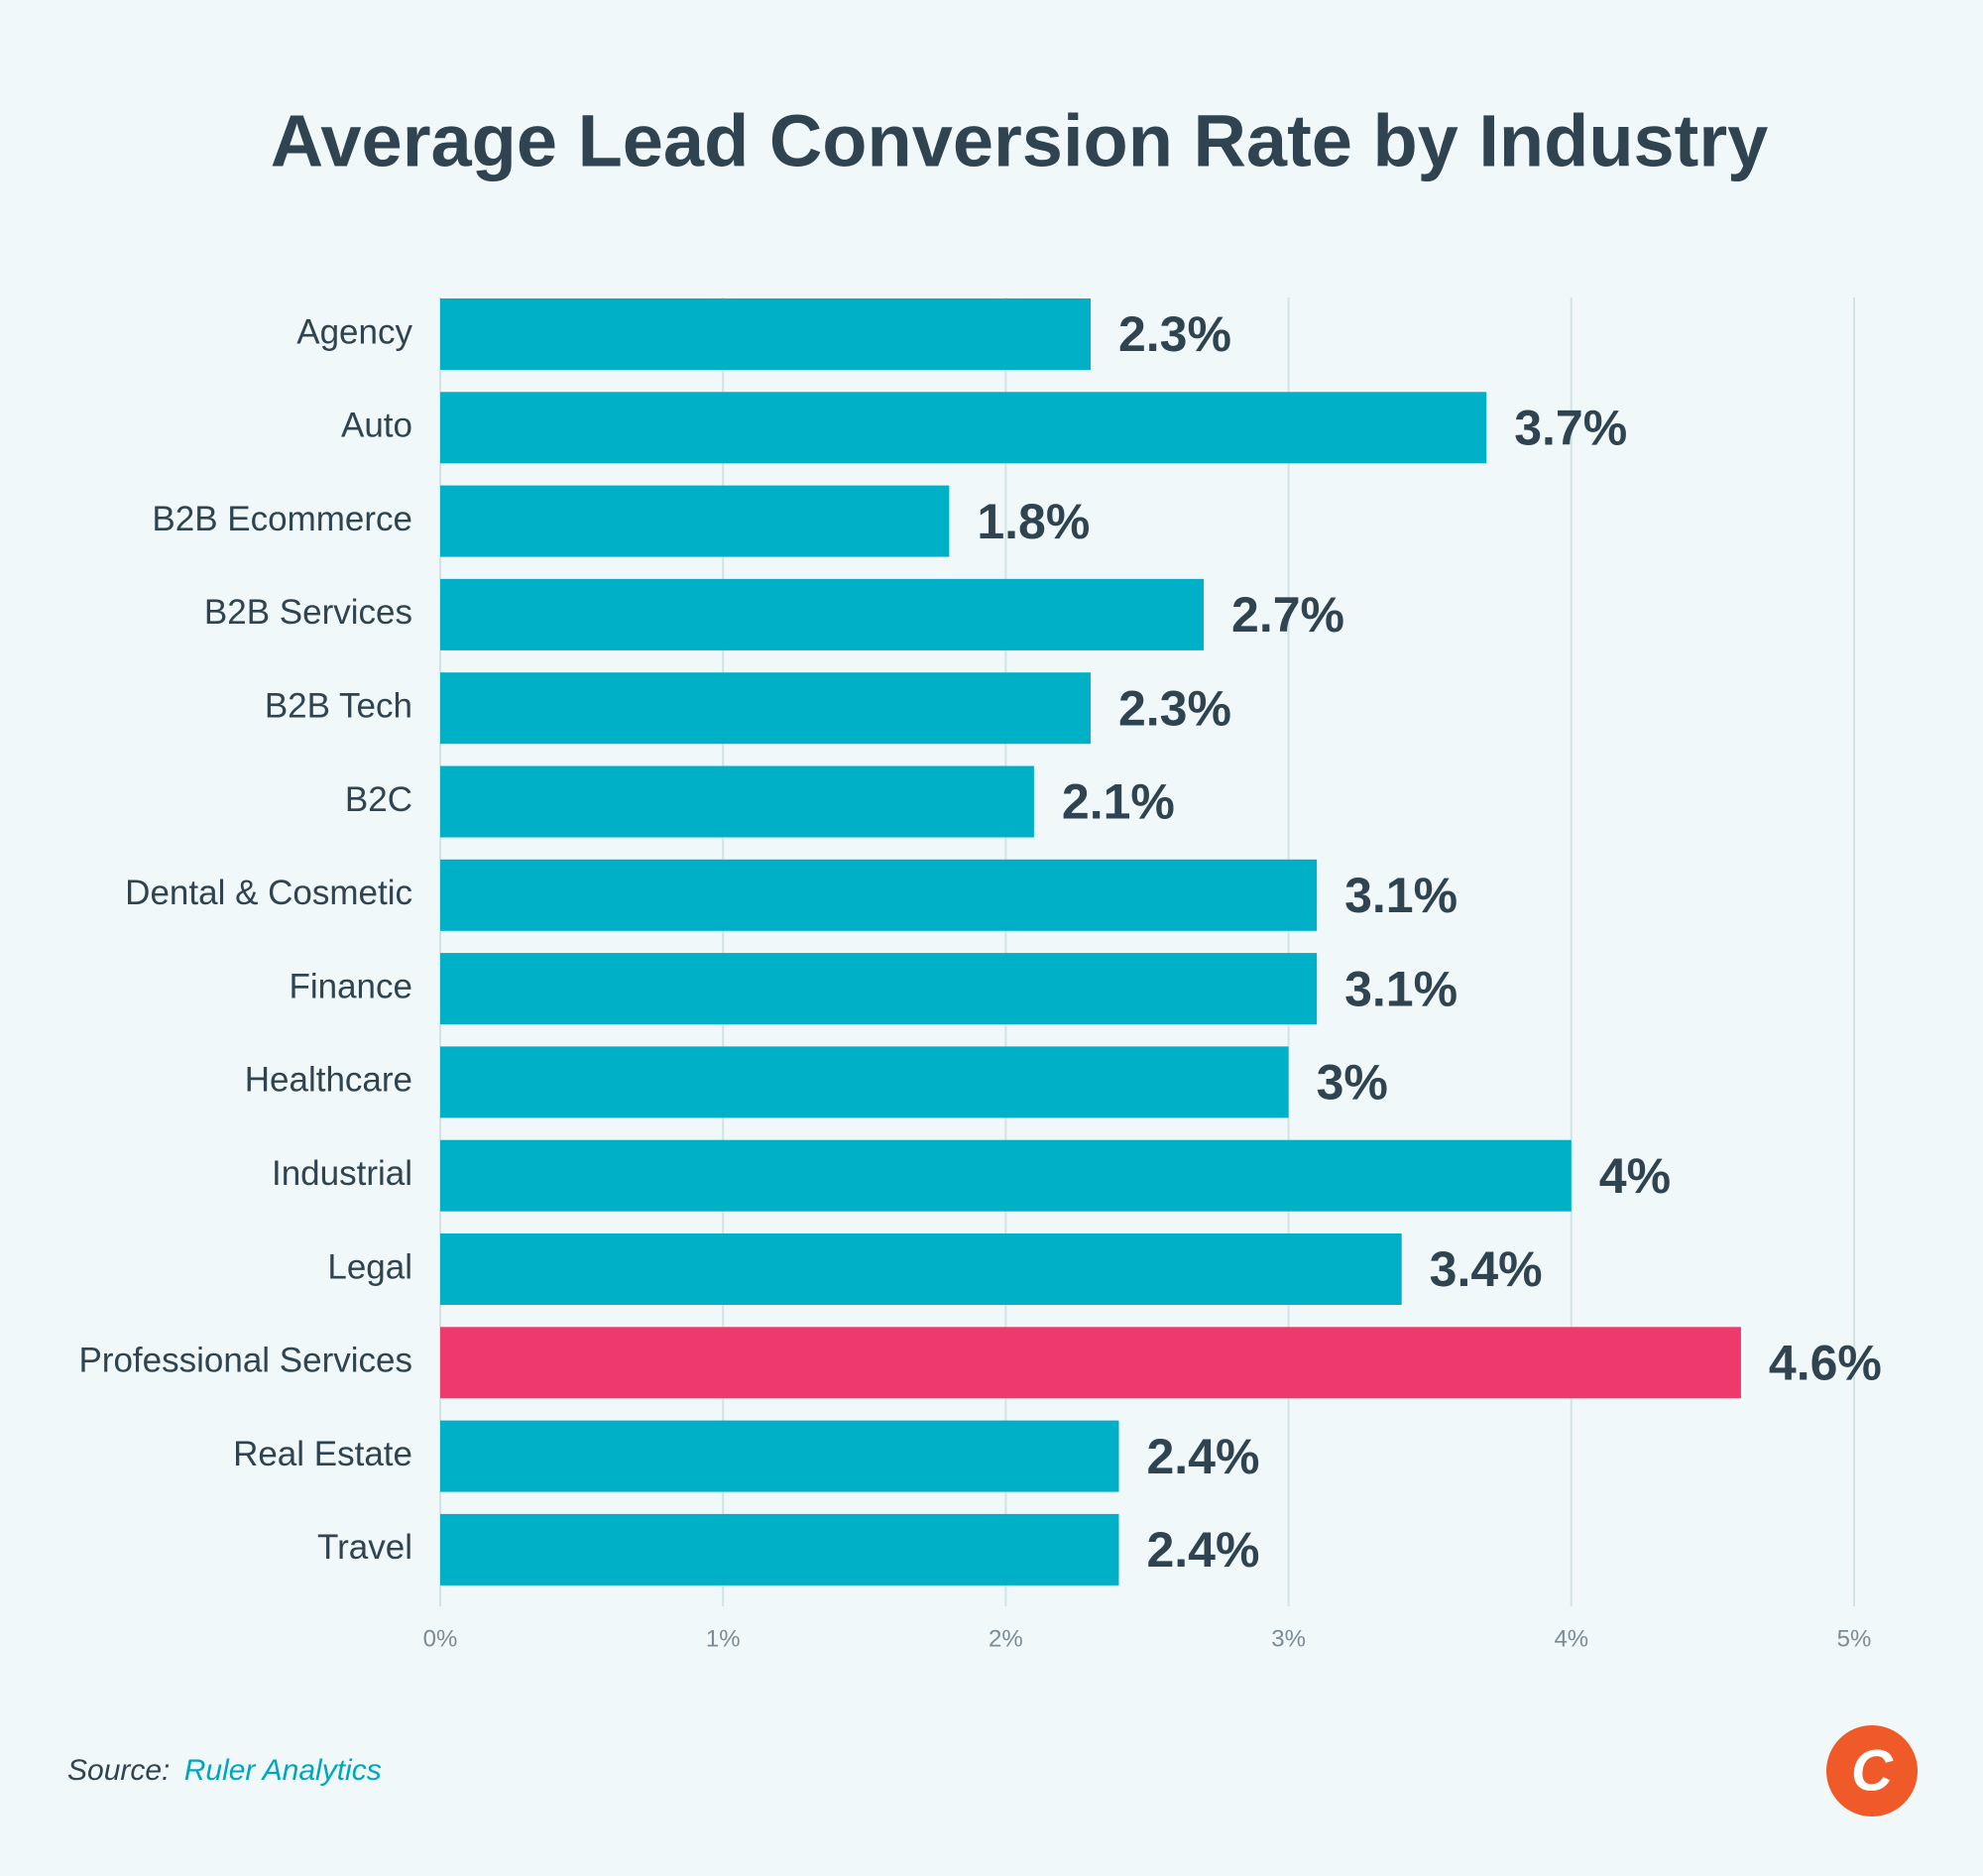 The image size is (1983, 1876). I want to click on chart-title: Average Lead Conversion Rate by Industry, so click(1020, 141).